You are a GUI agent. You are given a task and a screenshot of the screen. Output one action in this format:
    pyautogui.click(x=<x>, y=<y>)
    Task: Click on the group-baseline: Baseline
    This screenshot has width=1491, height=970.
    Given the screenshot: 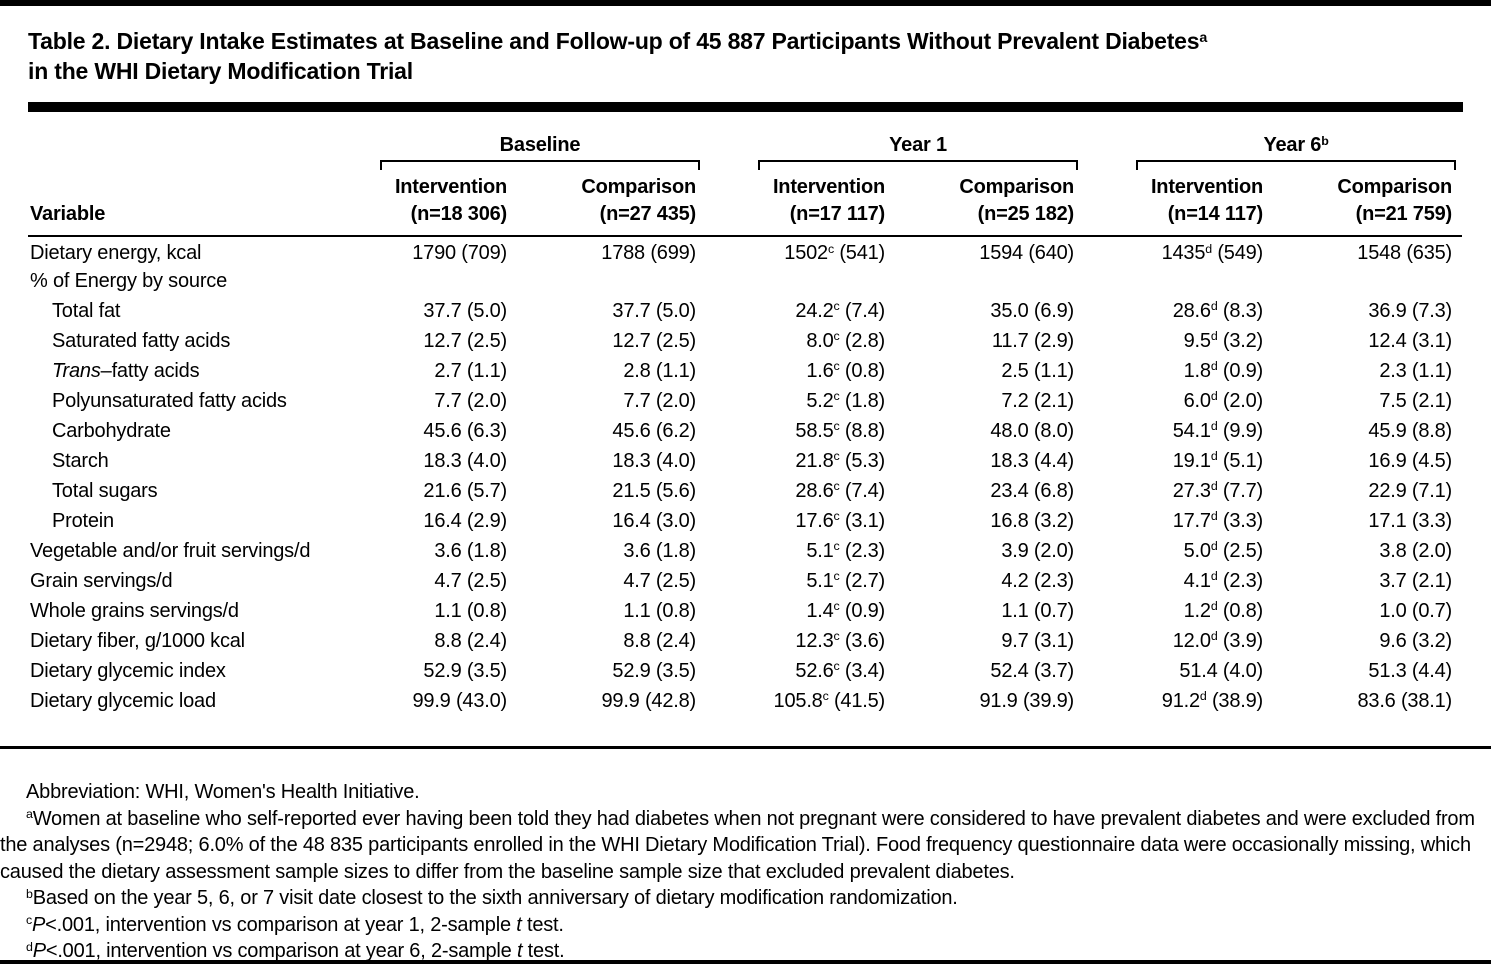 What is the action you would take?
    pyautogui.click(x=517, y=145)
    